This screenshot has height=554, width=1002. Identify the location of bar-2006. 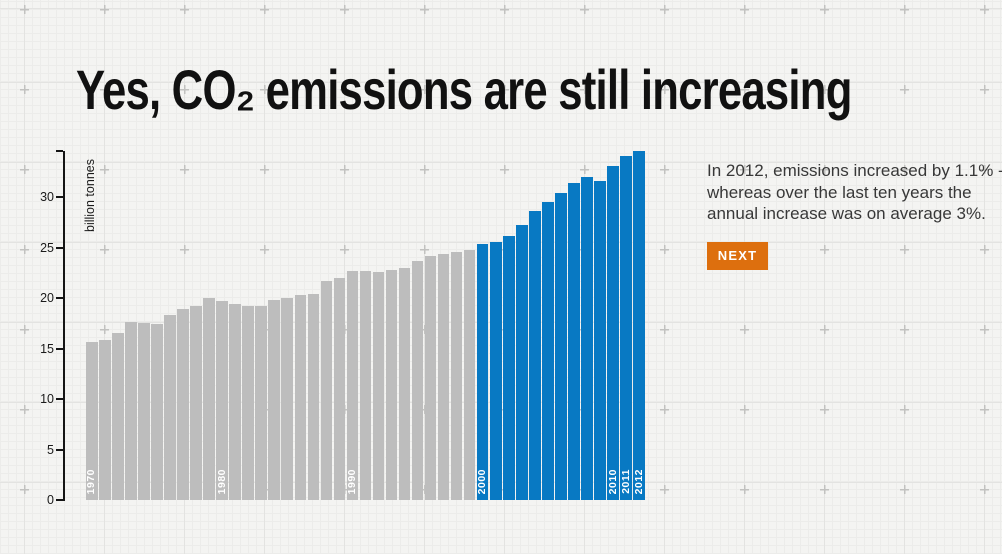
(561, 346).